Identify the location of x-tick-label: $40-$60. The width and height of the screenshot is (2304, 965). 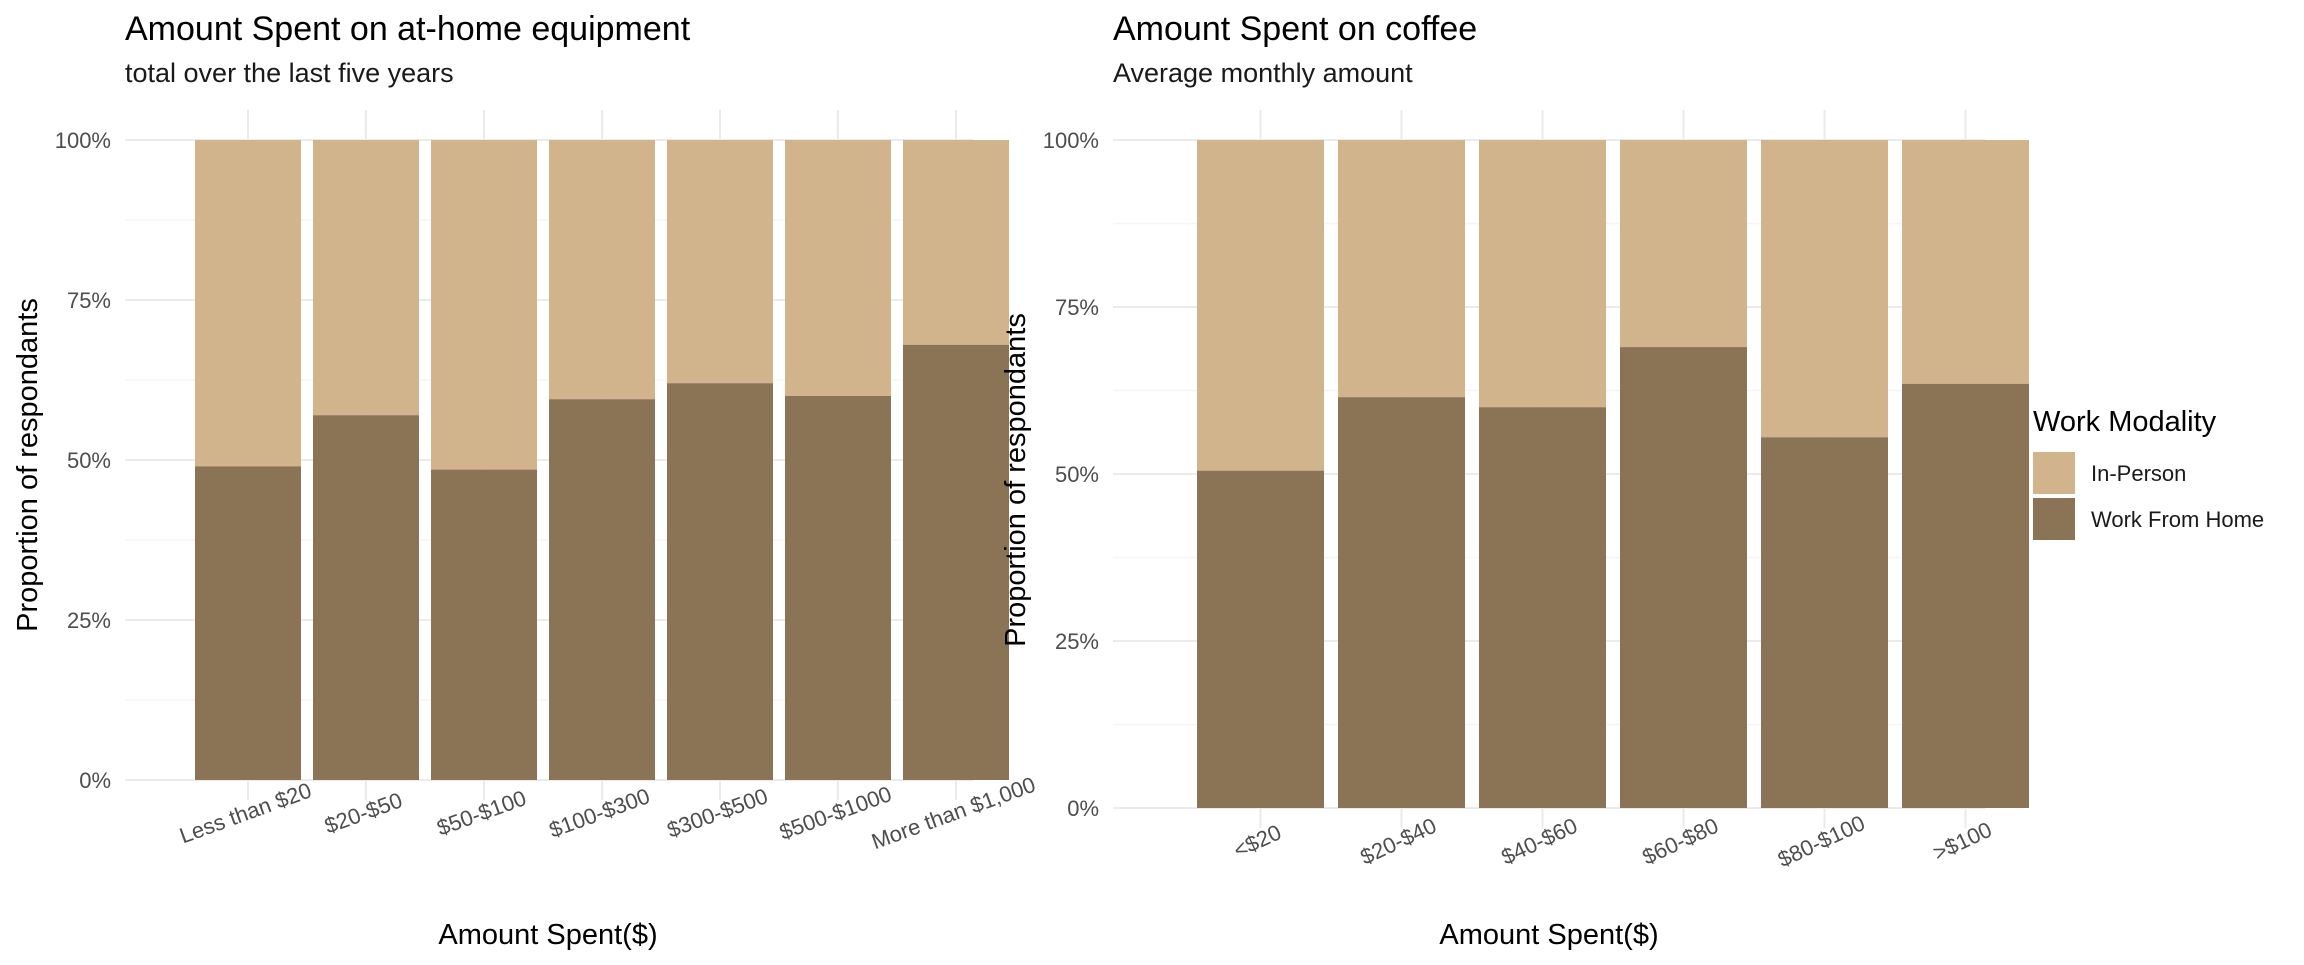
(1539, 841).